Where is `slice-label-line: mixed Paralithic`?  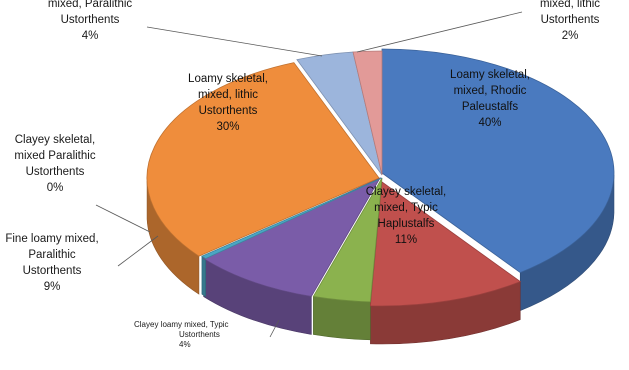
slice-label-line: mixed Paralithic is located at coordinates (54, 156).